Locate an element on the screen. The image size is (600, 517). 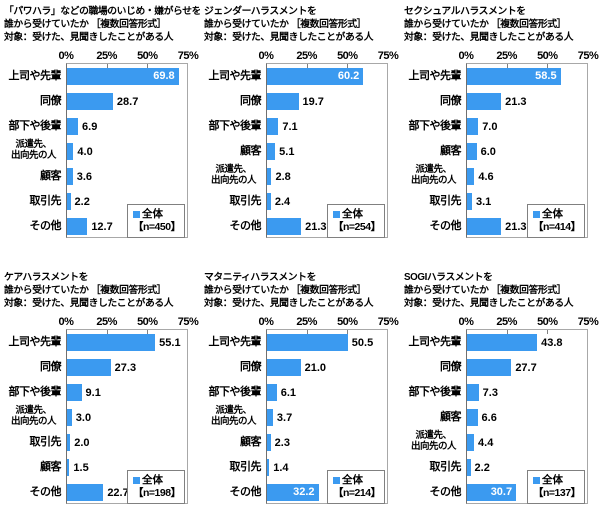
legend-box: 全体 【n=450】 is located at coordinates (156, 221).